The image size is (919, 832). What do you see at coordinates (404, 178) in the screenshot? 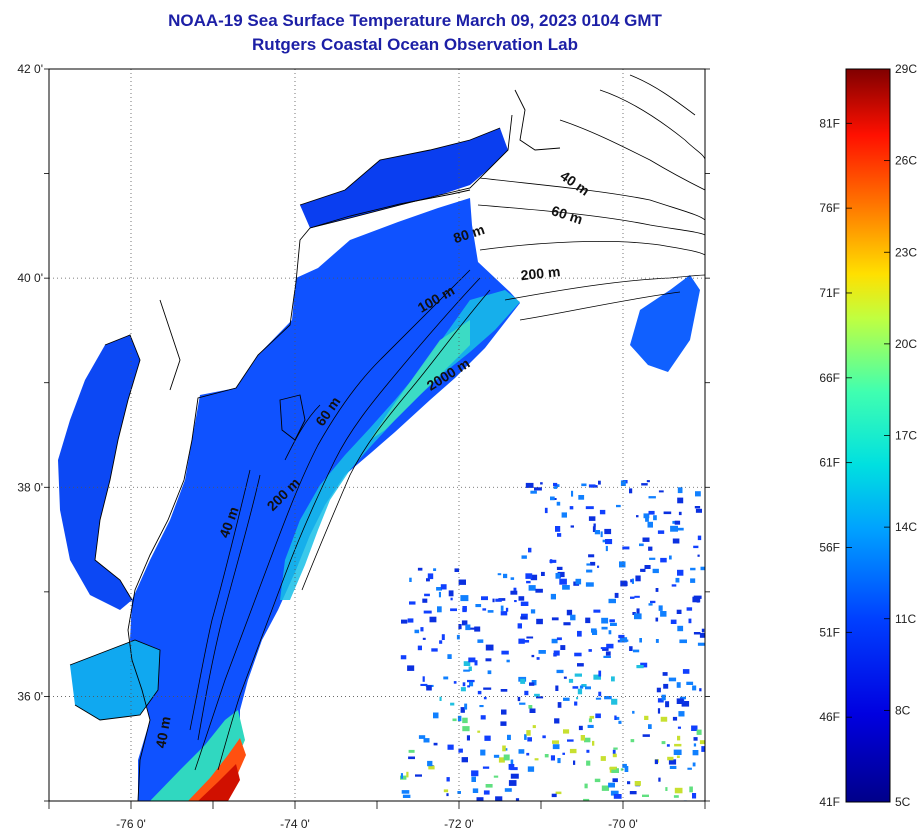
I see `long-island-sound-water` at bounding box center [404, 178].